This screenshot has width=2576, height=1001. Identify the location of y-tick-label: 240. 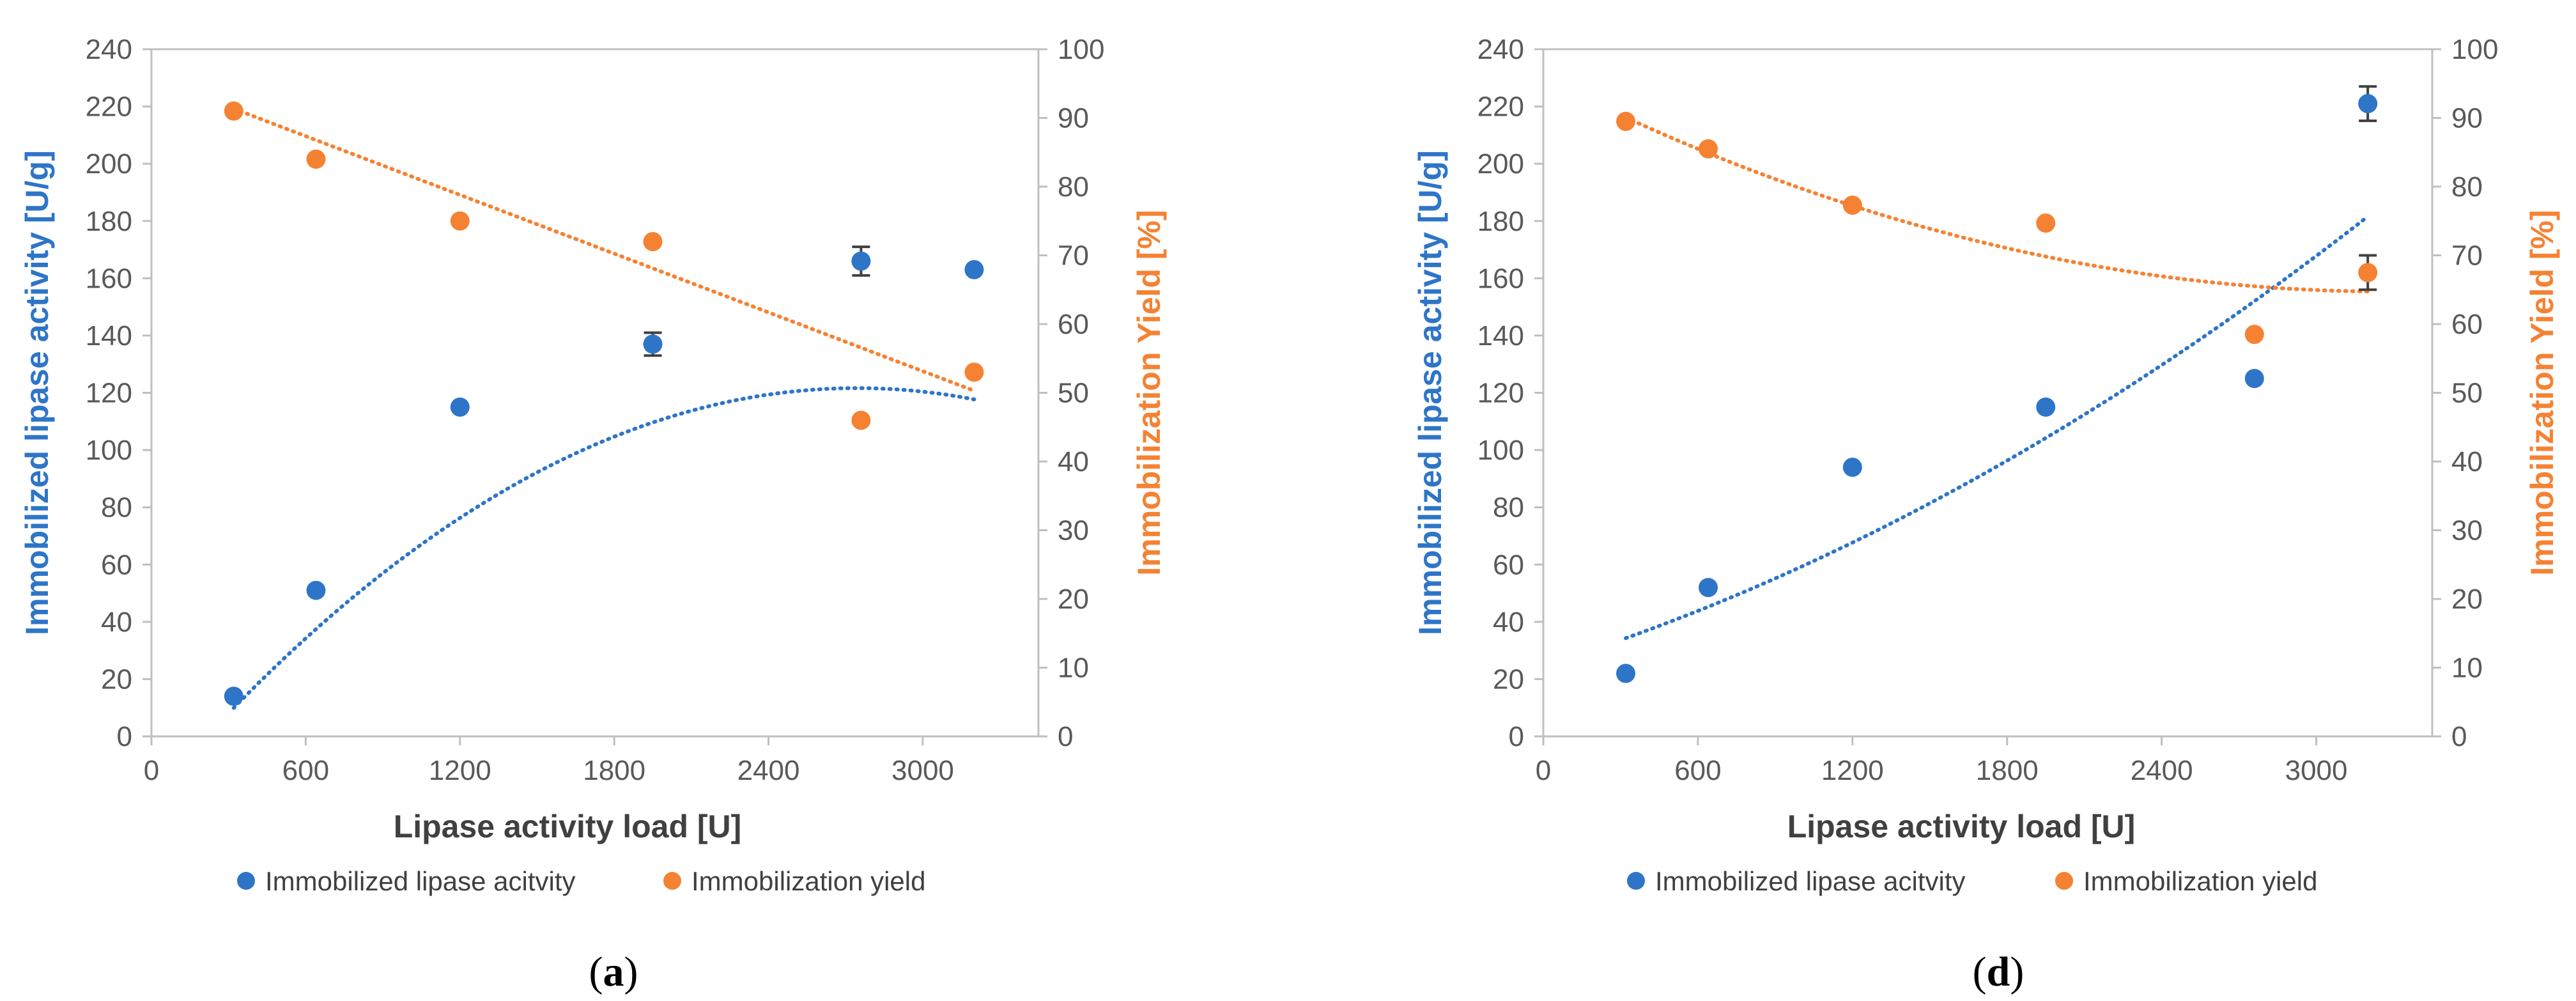
(109, 49).